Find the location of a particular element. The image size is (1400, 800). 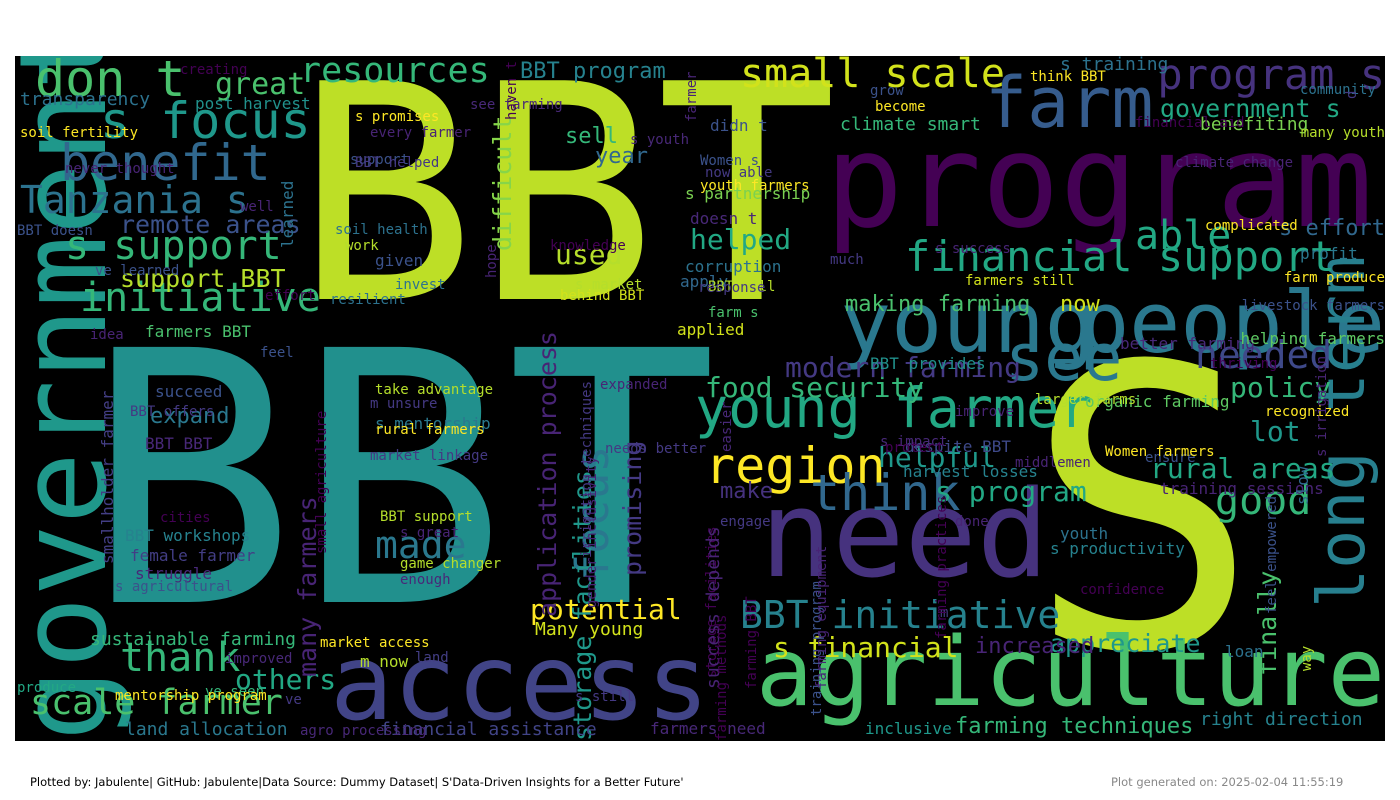

cloud-word: succeed is located at coordinates (189, 391).